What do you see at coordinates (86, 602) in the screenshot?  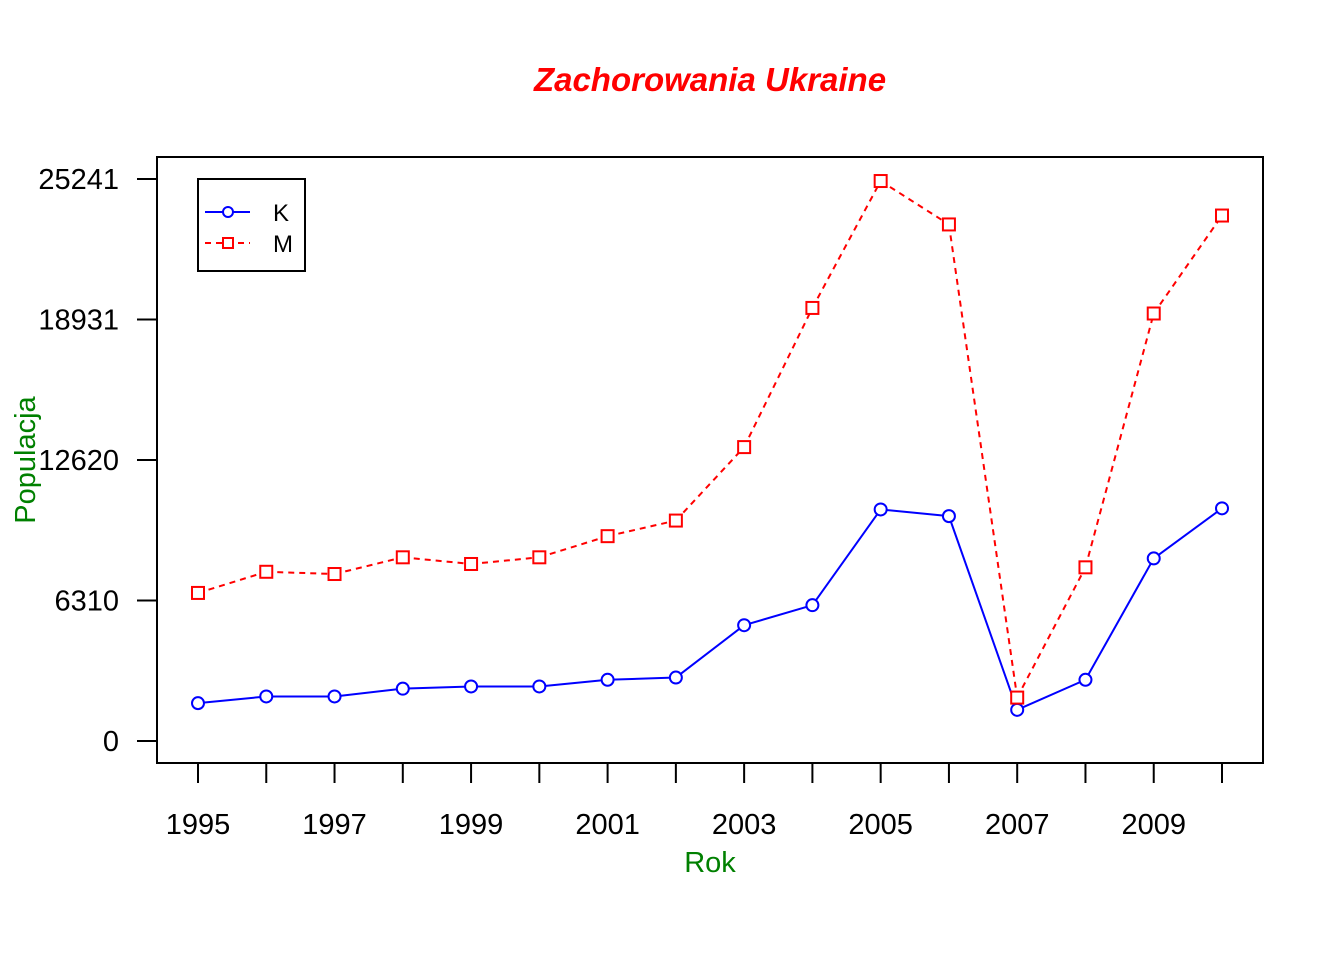 I see `y-tick-label: 6310` at bounding box center [86, 602].